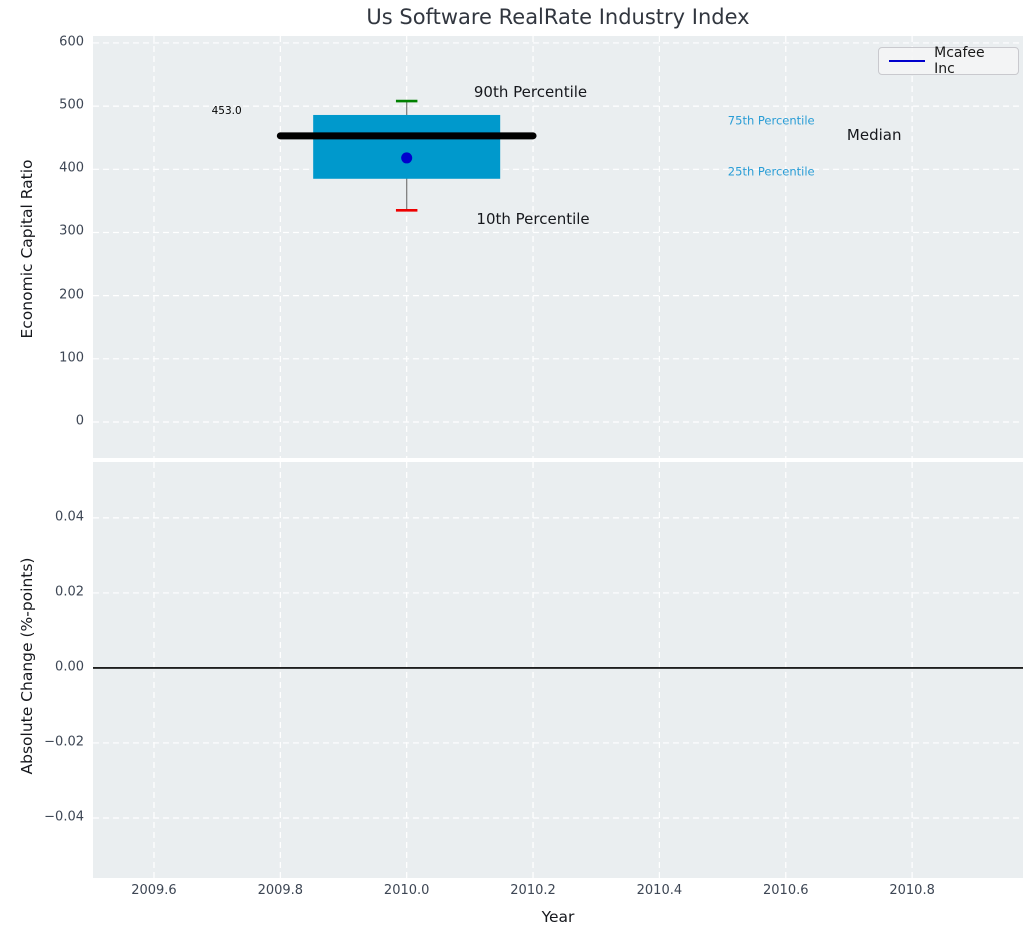  What do you see at coordinates (659, 890) in the screenshot?
I see `x-tick-label: 2010.4` at bounding box center [659, 890].